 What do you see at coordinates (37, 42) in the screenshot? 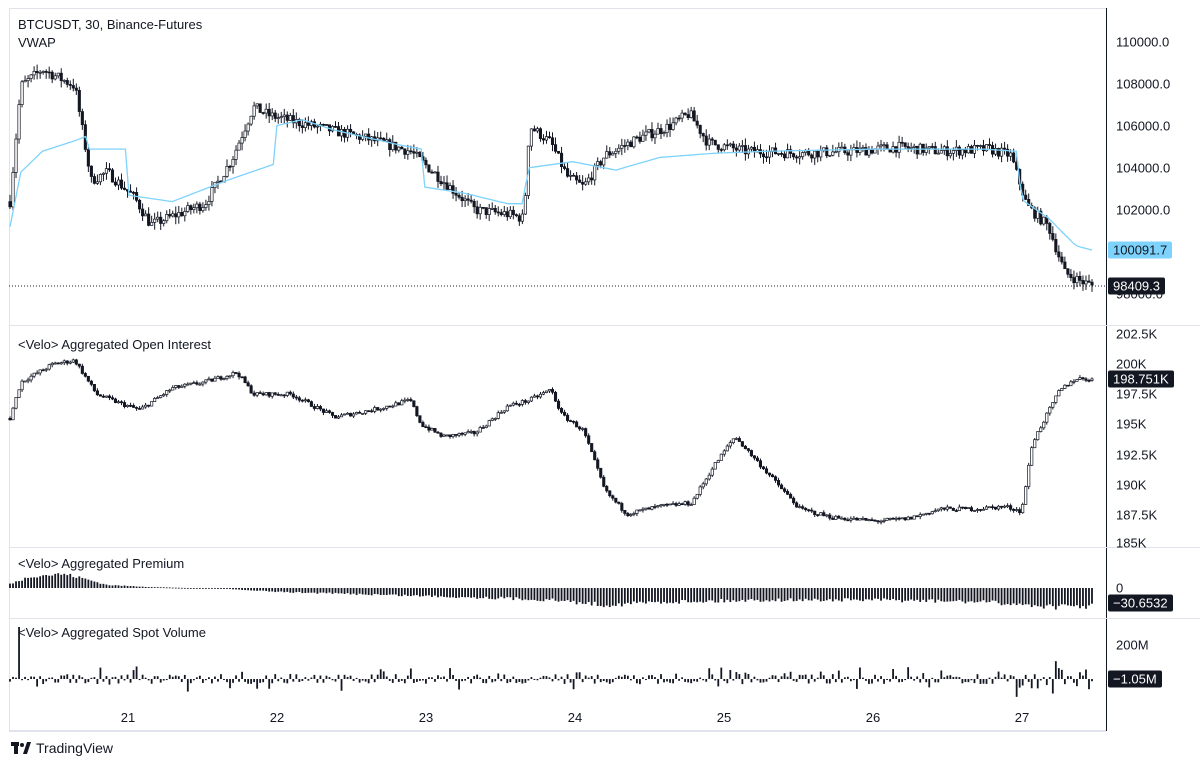
I see `vwap-indicator-label: VWAP` at bounding box center [37, 42].